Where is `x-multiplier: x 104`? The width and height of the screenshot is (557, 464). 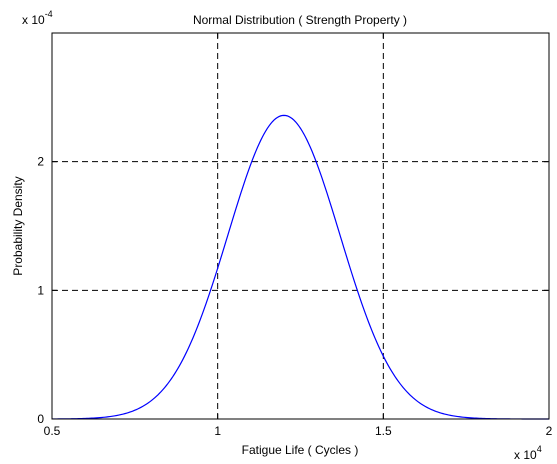
x-multiplier: x 104 is located at coordinates (528, 453).